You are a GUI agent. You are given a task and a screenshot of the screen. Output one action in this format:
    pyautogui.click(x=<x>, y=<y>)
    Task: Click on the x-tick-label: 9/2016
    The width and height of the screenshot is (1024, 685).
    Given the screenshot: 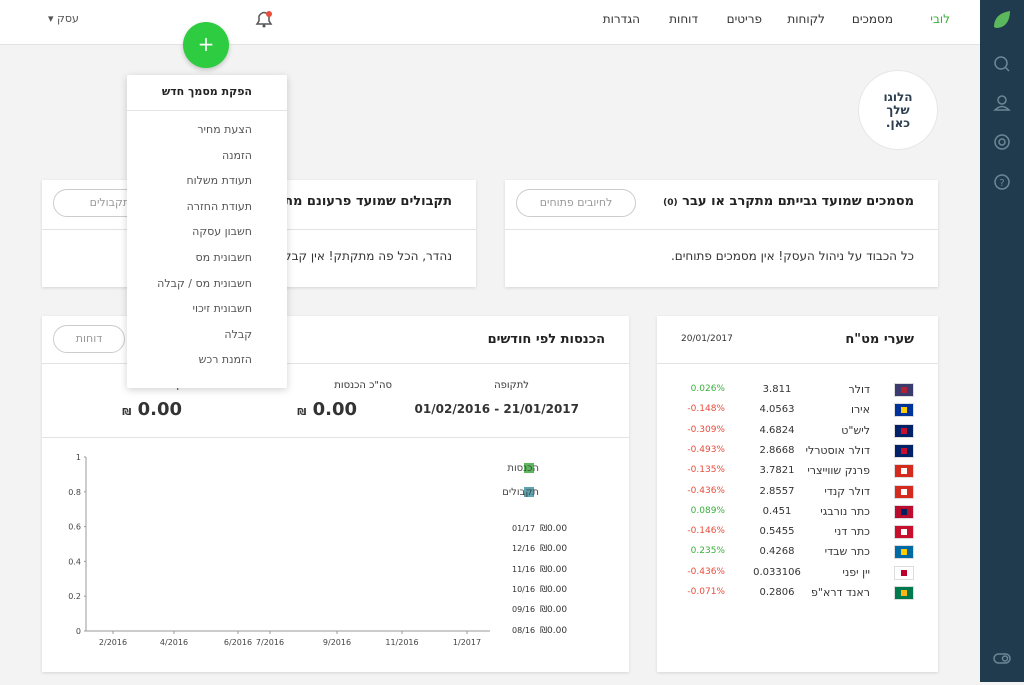 What is the action you would take?
    pyautogui.click(x=337, y=642)
    